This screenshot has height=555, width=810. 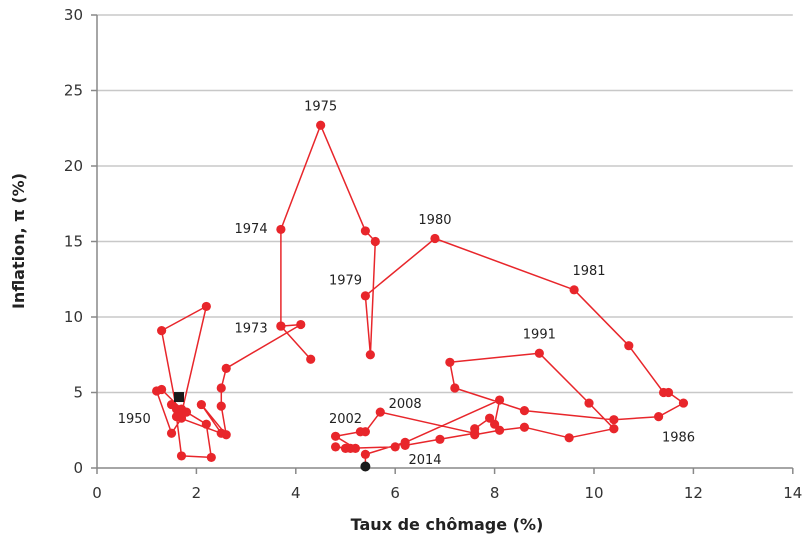 I want to click on y-tick-label: 30, so click(x=73, y=15).